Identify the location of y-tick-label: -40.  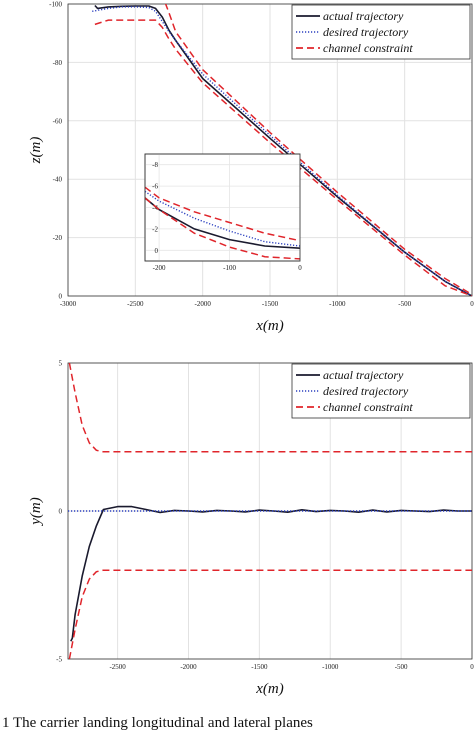
(58, 180).